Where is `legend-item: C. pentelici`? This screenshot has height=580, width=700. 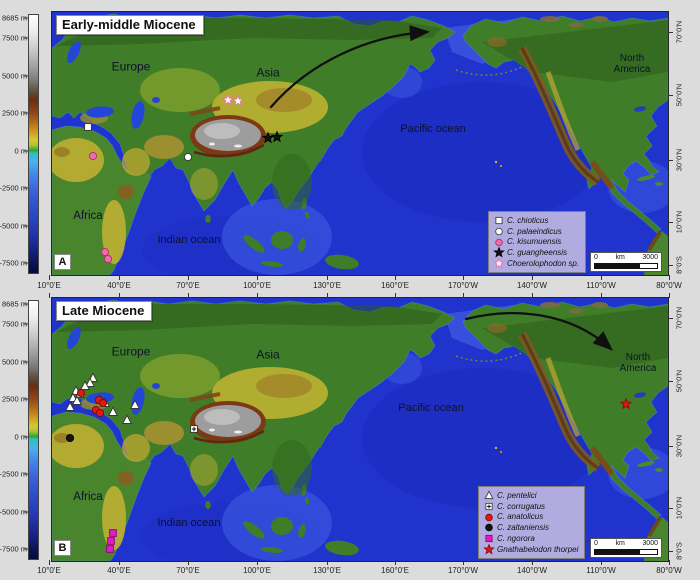 legend-item: C. pentelici is located at coordinates (530, 495).